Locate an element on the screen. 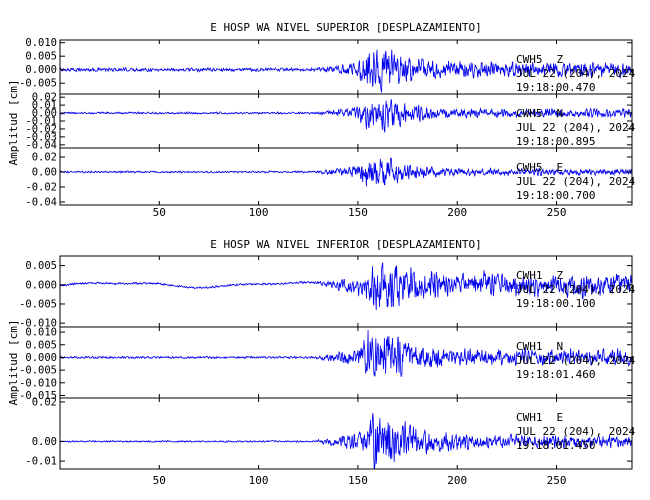 The image size is (650, 500). station-label: CWH5 N is located at coordinates (539, 113).